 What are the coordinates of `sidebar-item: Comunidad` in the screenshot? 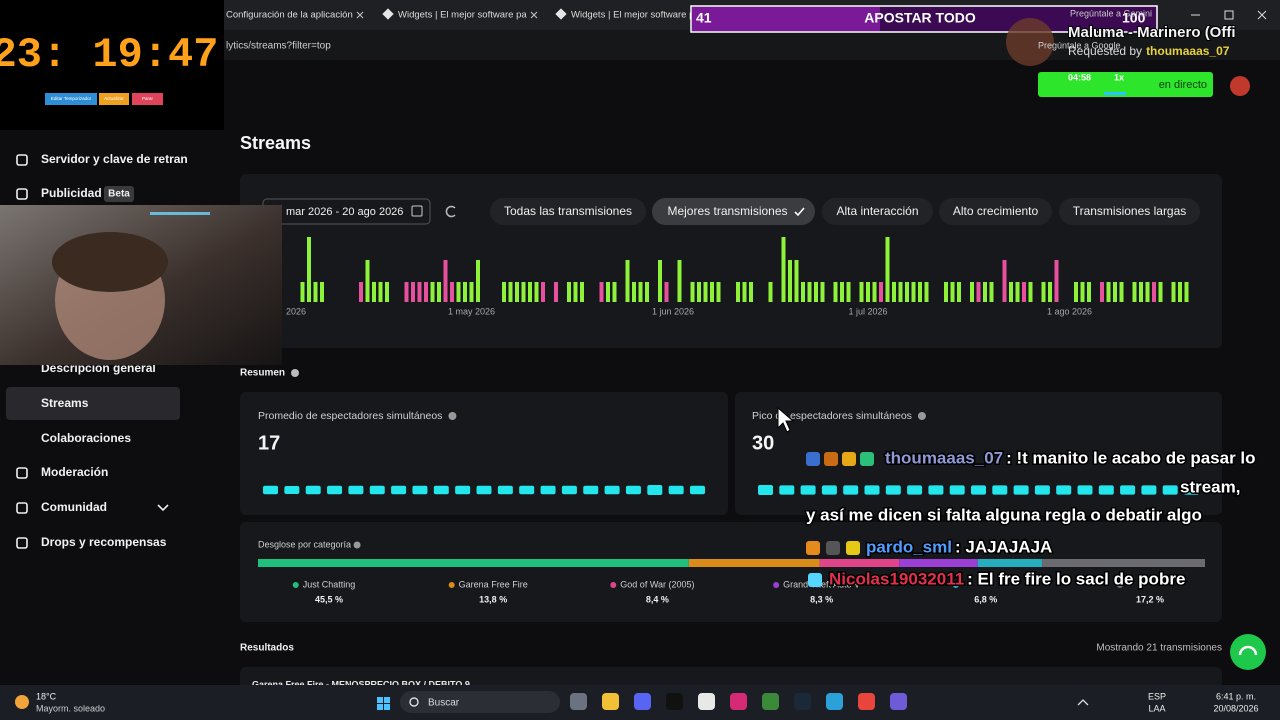 It's located at (74, 507).